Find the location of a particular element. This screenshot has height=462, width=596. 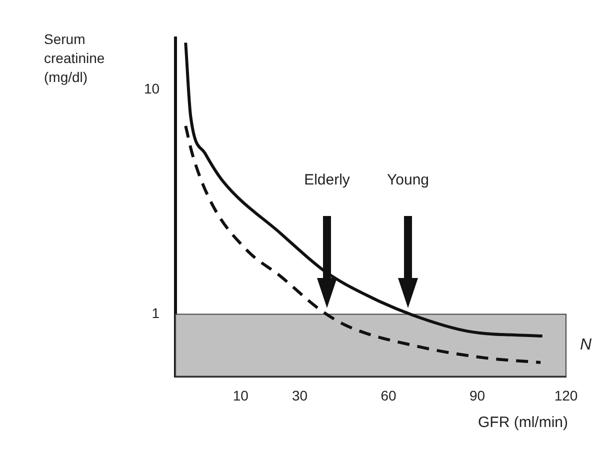

y-axis-title: Serum creatinine (mg/dl) is located at coordinates (75, 58).